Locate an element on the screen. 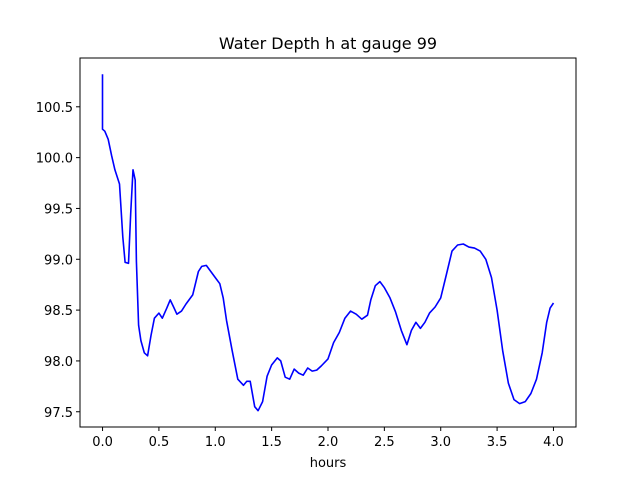  x-tick-label: 3.5 is located at coordinates (497, 442).